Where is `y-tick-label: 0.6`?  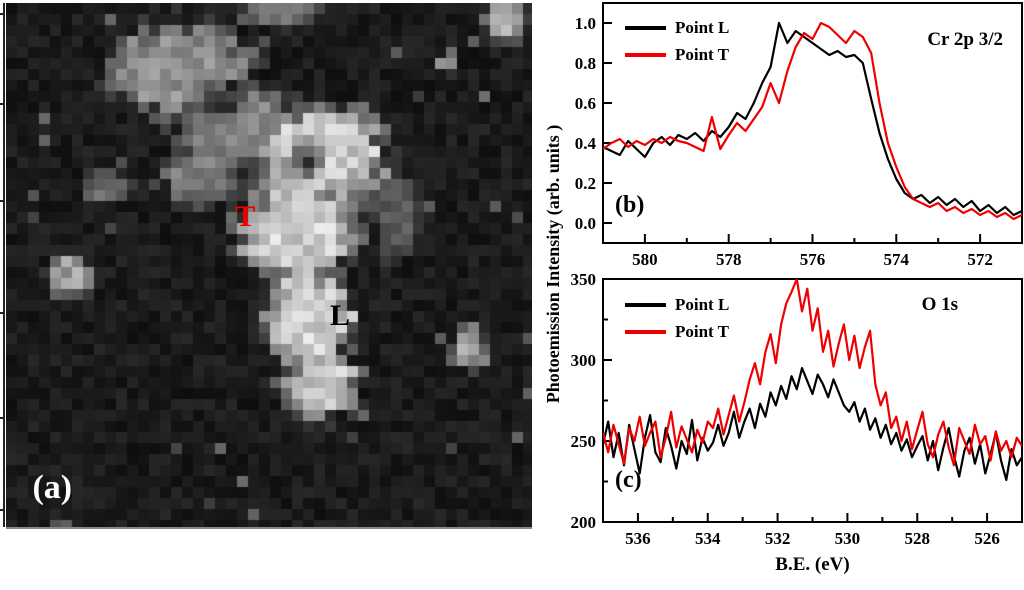
y-tick-label: 0.6 is located at coordinates (585, 103).